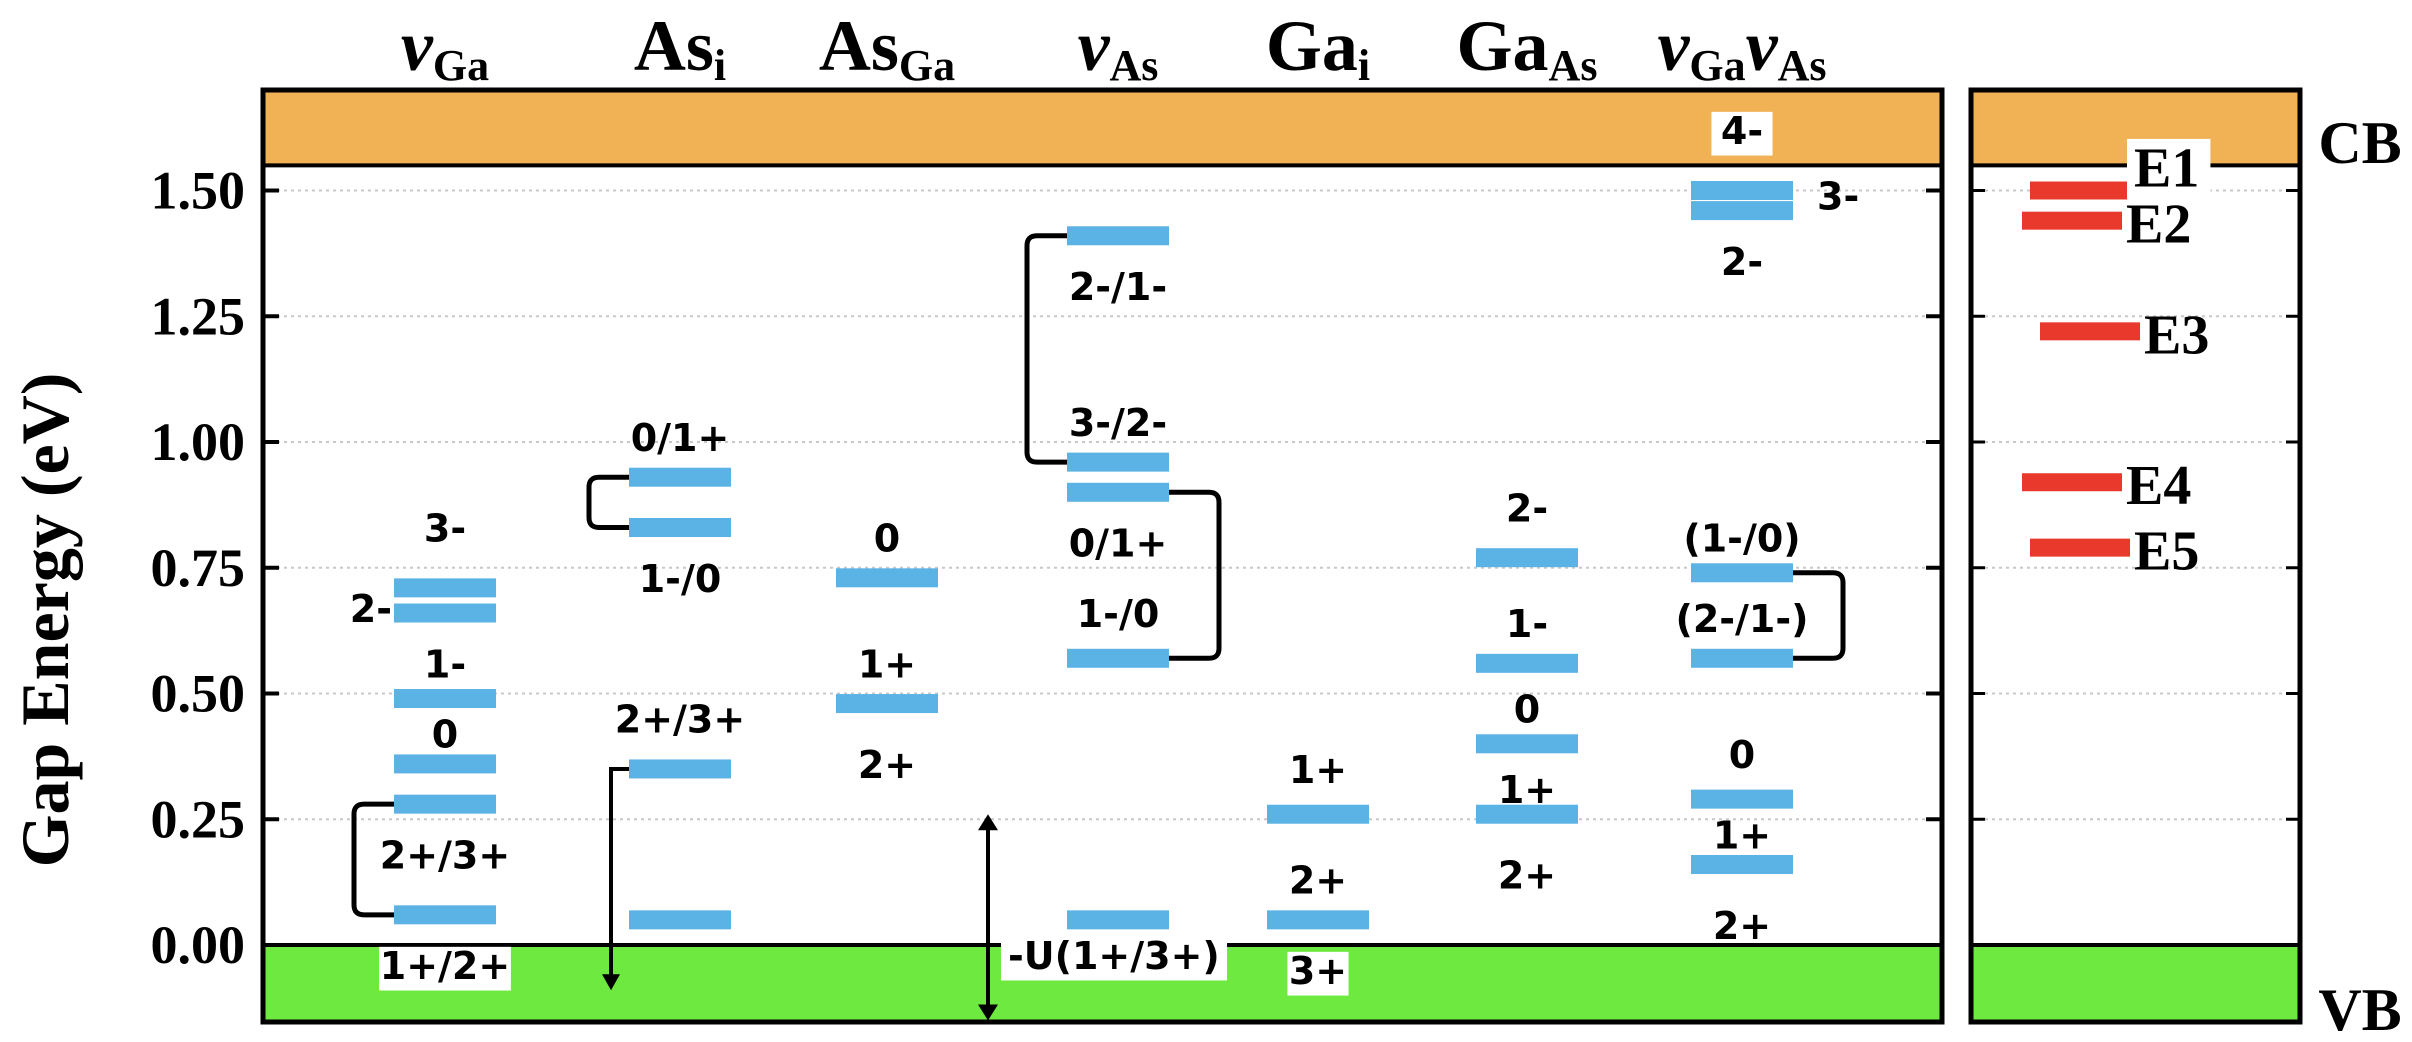 Image resolution: width=2412 pixels, height=1042 pixels. I want to click on y-tick-label: 0.50, so click(198, 694).